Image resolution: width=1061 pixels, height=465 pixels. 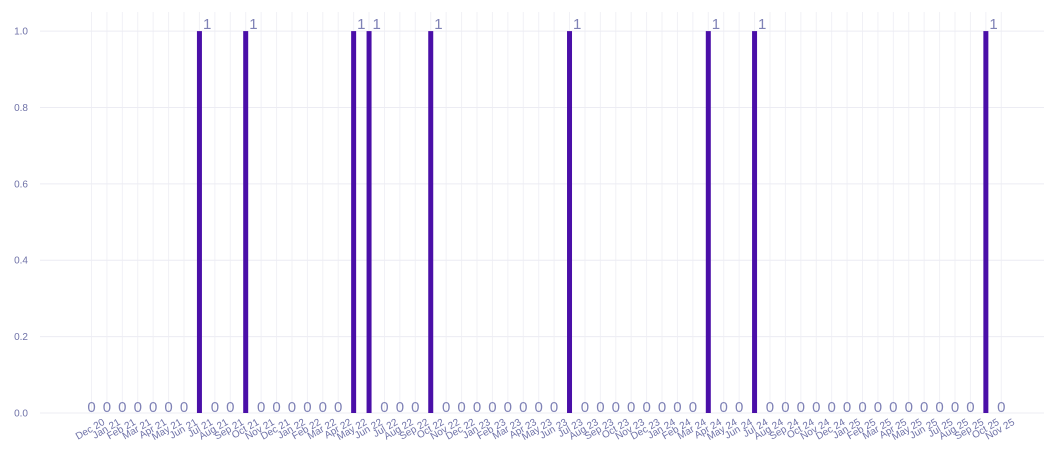 What do you see at coordinates (21, 337) in the screenshot?
I see `y-tick-label: 0.2` at bounding box center [21, 337].